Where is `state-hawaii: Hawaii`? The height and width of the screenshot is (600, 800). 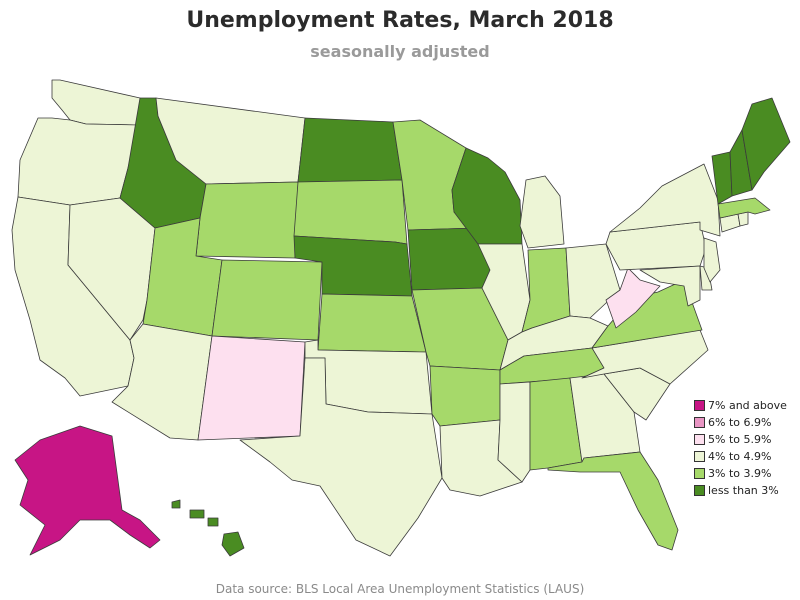
state-hawaii: Hawaii is located at coordinates (208, 528).